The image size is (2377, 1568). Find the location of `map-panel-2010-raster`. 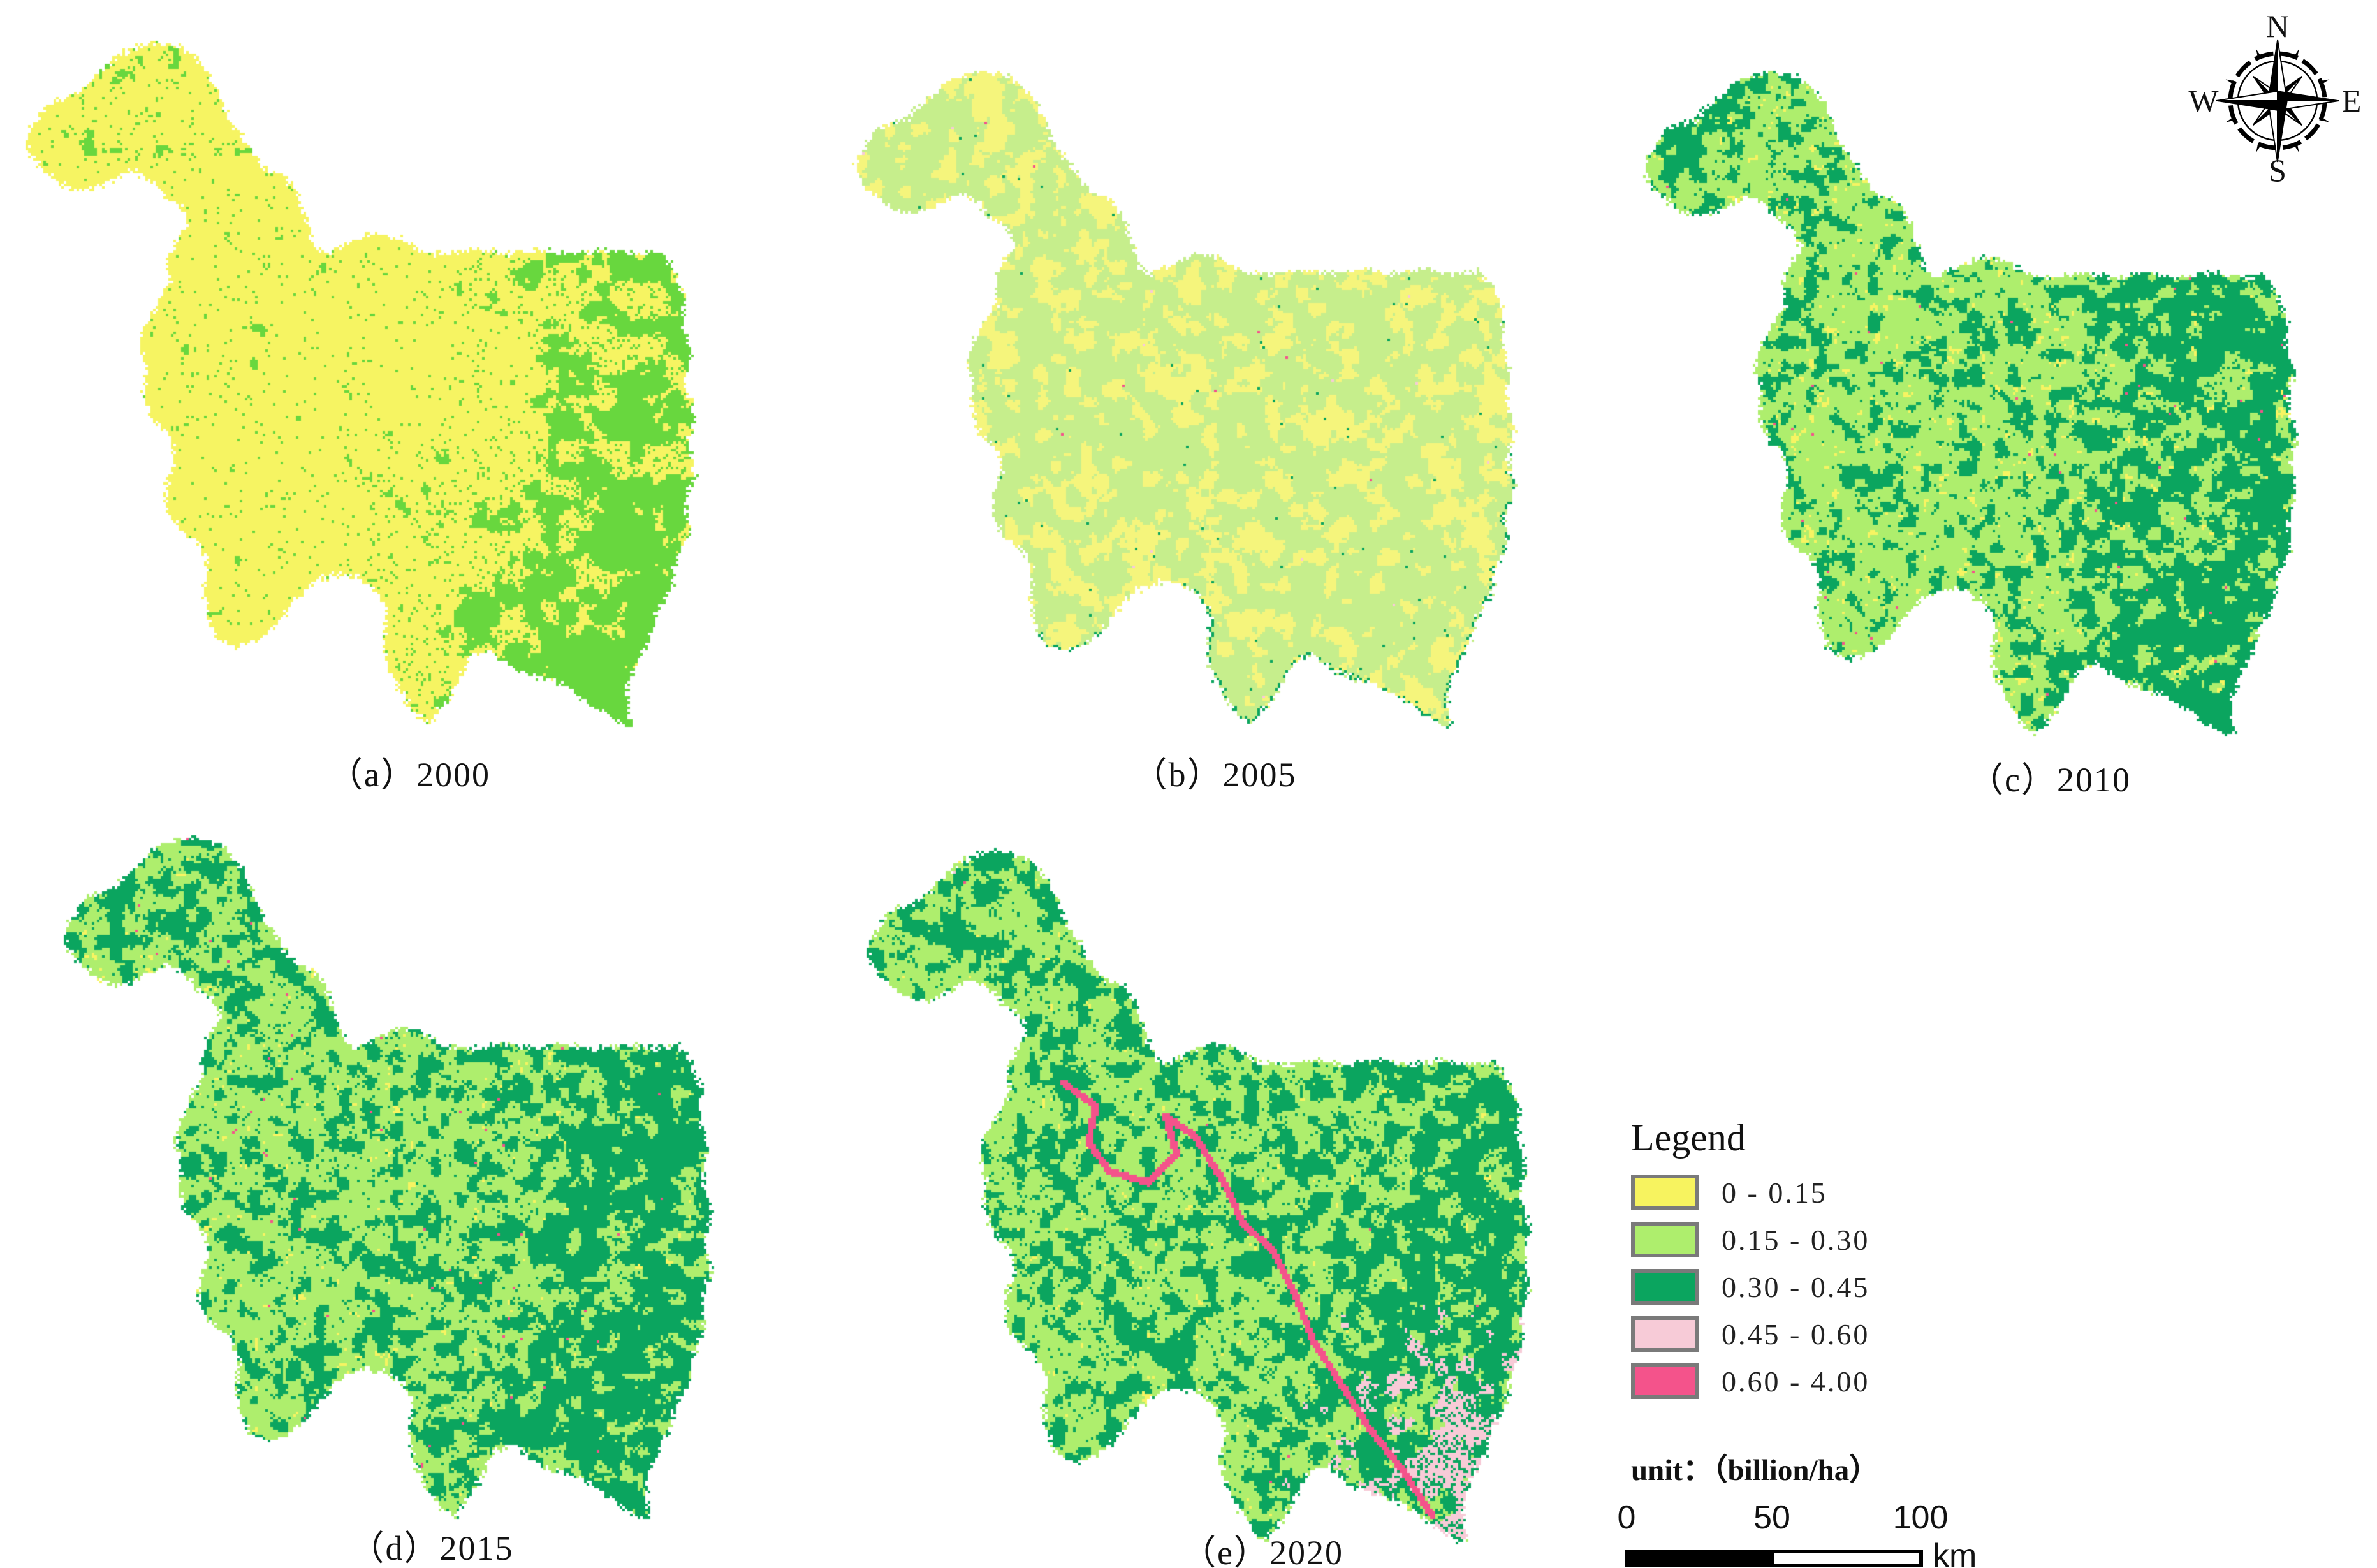

map-panel-2010-raster is located at coordinates (1976, 387).